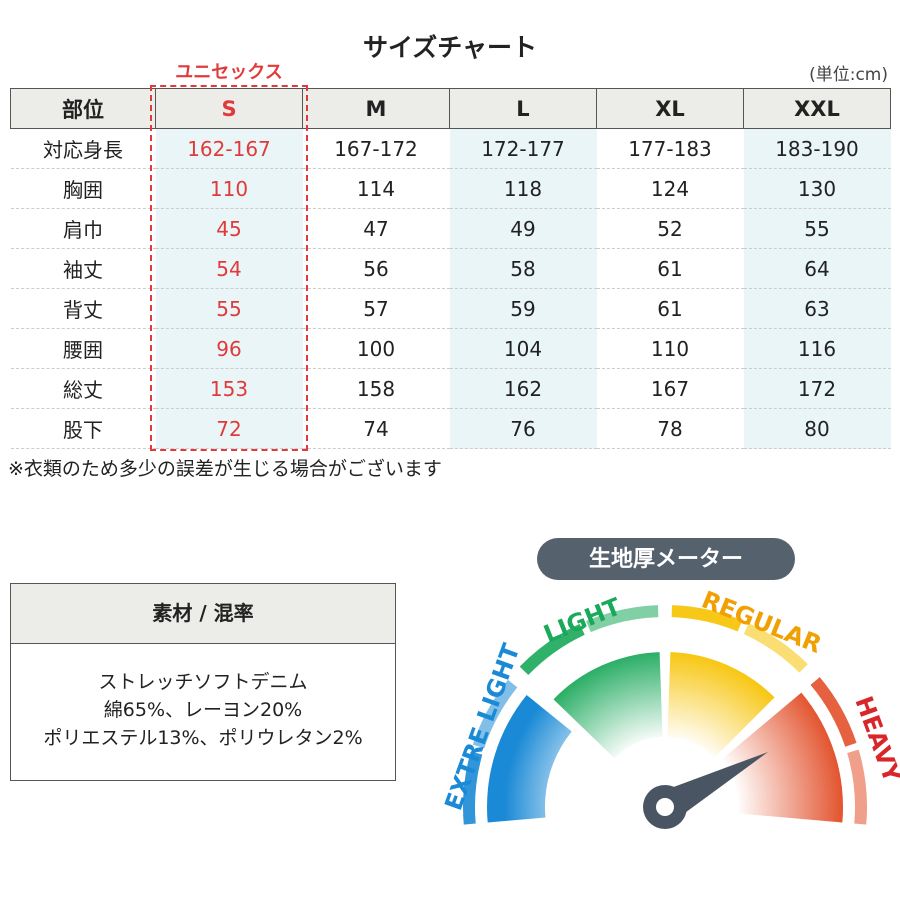 This screenshot has height=900, width=900. I want to click on cell: 袖丈, so click(83, 268).